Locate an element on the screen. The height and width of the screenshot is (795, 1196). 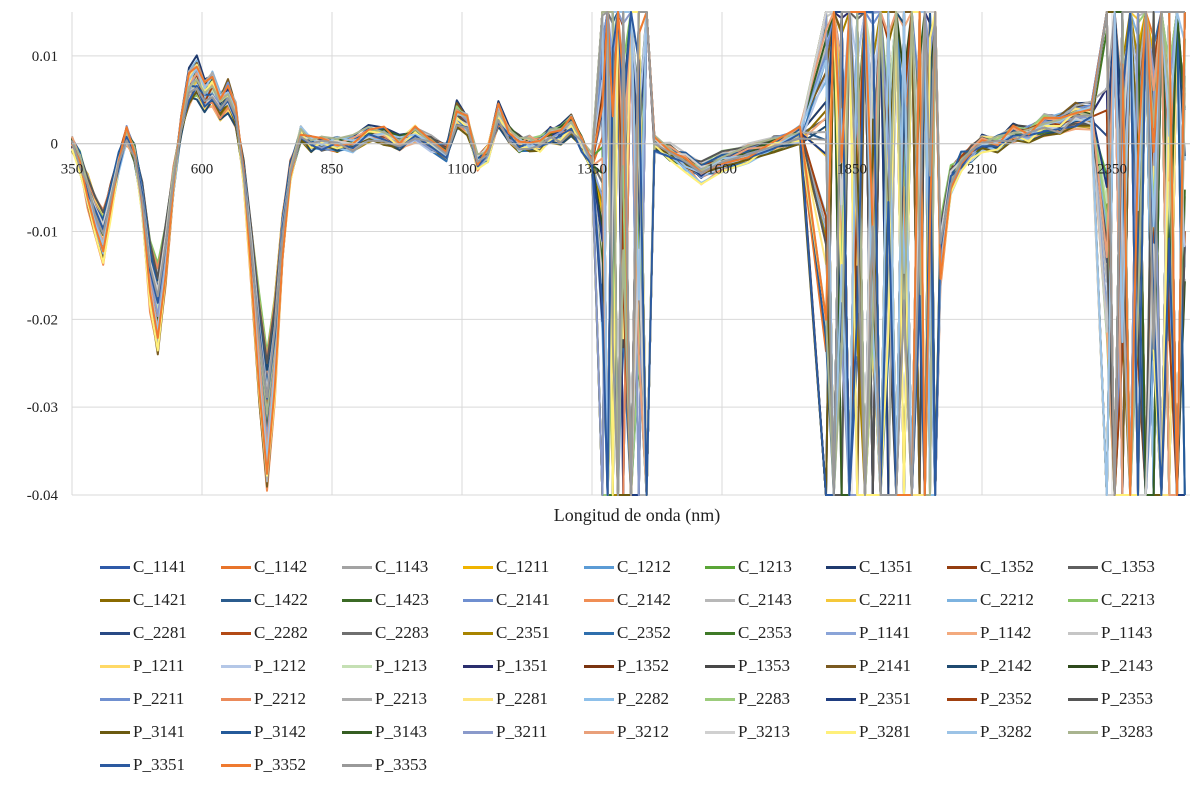
legend-label: P_1352 is located at coordinates (643, 665).